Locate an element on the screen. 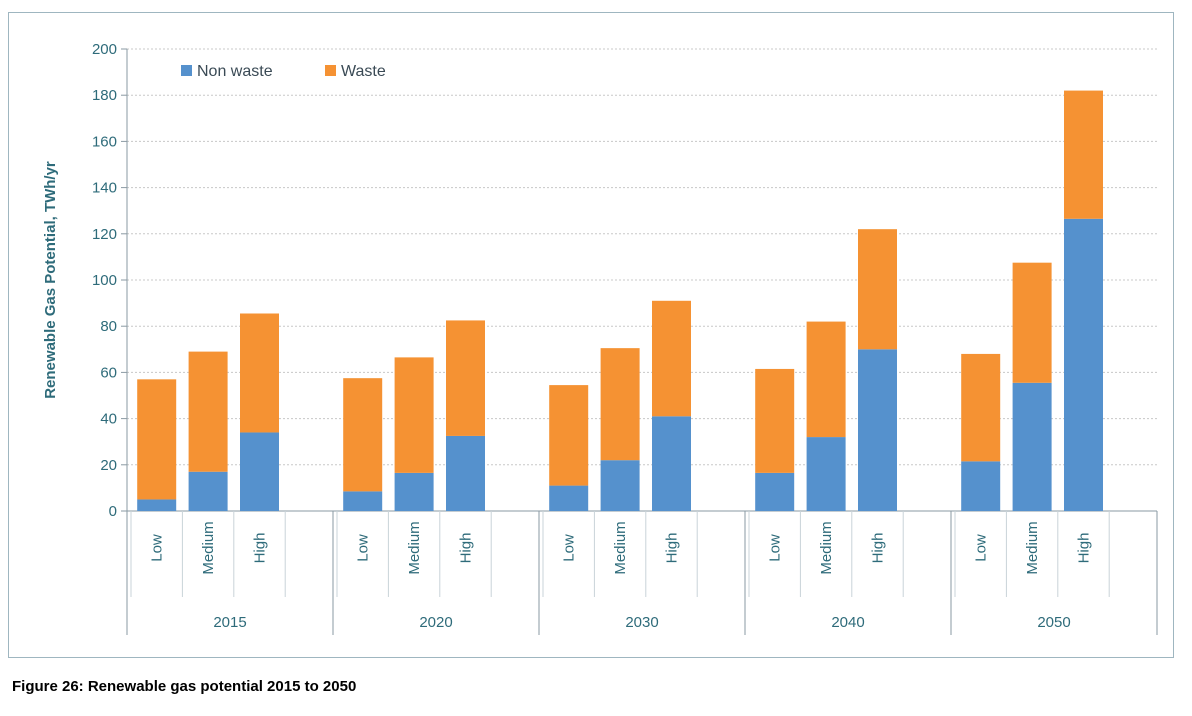 The width and height of the screenshot is (1192, 716). y-tick-label: 120 is located at coordinates (104, 234).